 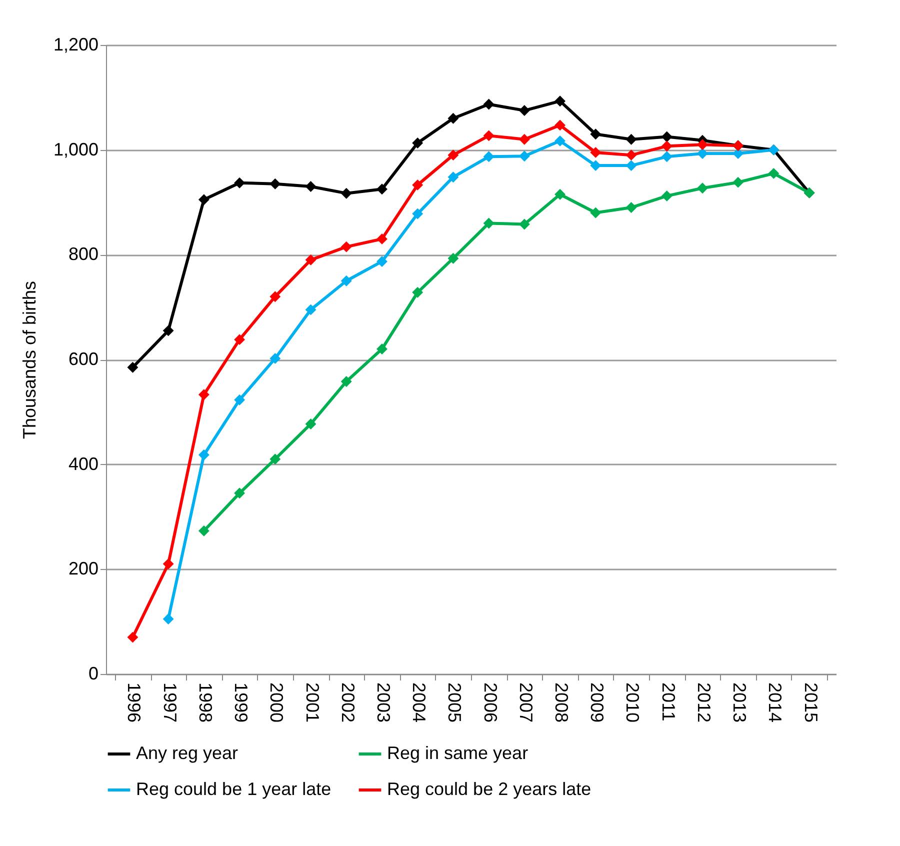 I want to click on y-tick-label: 0, so click(x=93, y=674).